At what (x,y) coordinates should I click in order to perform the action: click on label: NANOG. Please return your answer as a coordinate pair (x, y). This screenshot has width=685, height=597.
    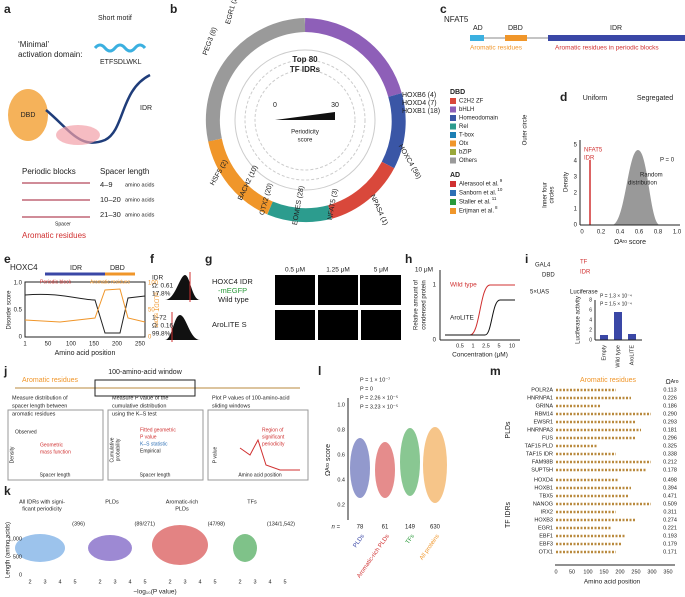
    Looking at the image, I should click on (543, 504).